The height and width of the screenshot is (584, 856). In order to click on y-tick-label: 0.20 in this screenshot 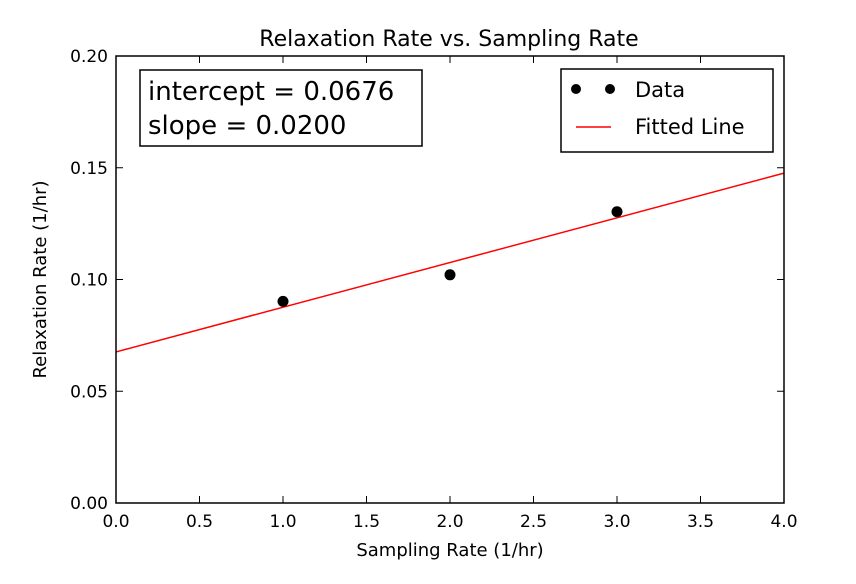, I will do `click(89, 57)`.